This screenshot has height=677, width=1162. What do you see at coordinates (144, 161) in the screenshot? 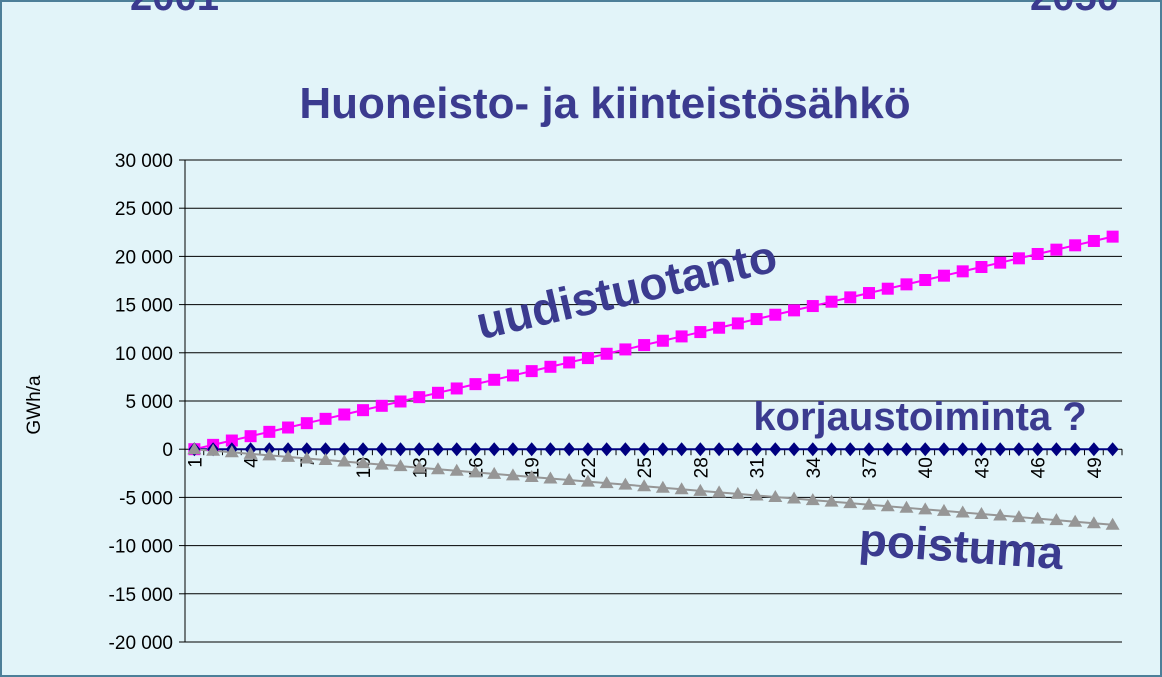
I see `y-tick-label: 30 000` at bounding box center [144, 161].